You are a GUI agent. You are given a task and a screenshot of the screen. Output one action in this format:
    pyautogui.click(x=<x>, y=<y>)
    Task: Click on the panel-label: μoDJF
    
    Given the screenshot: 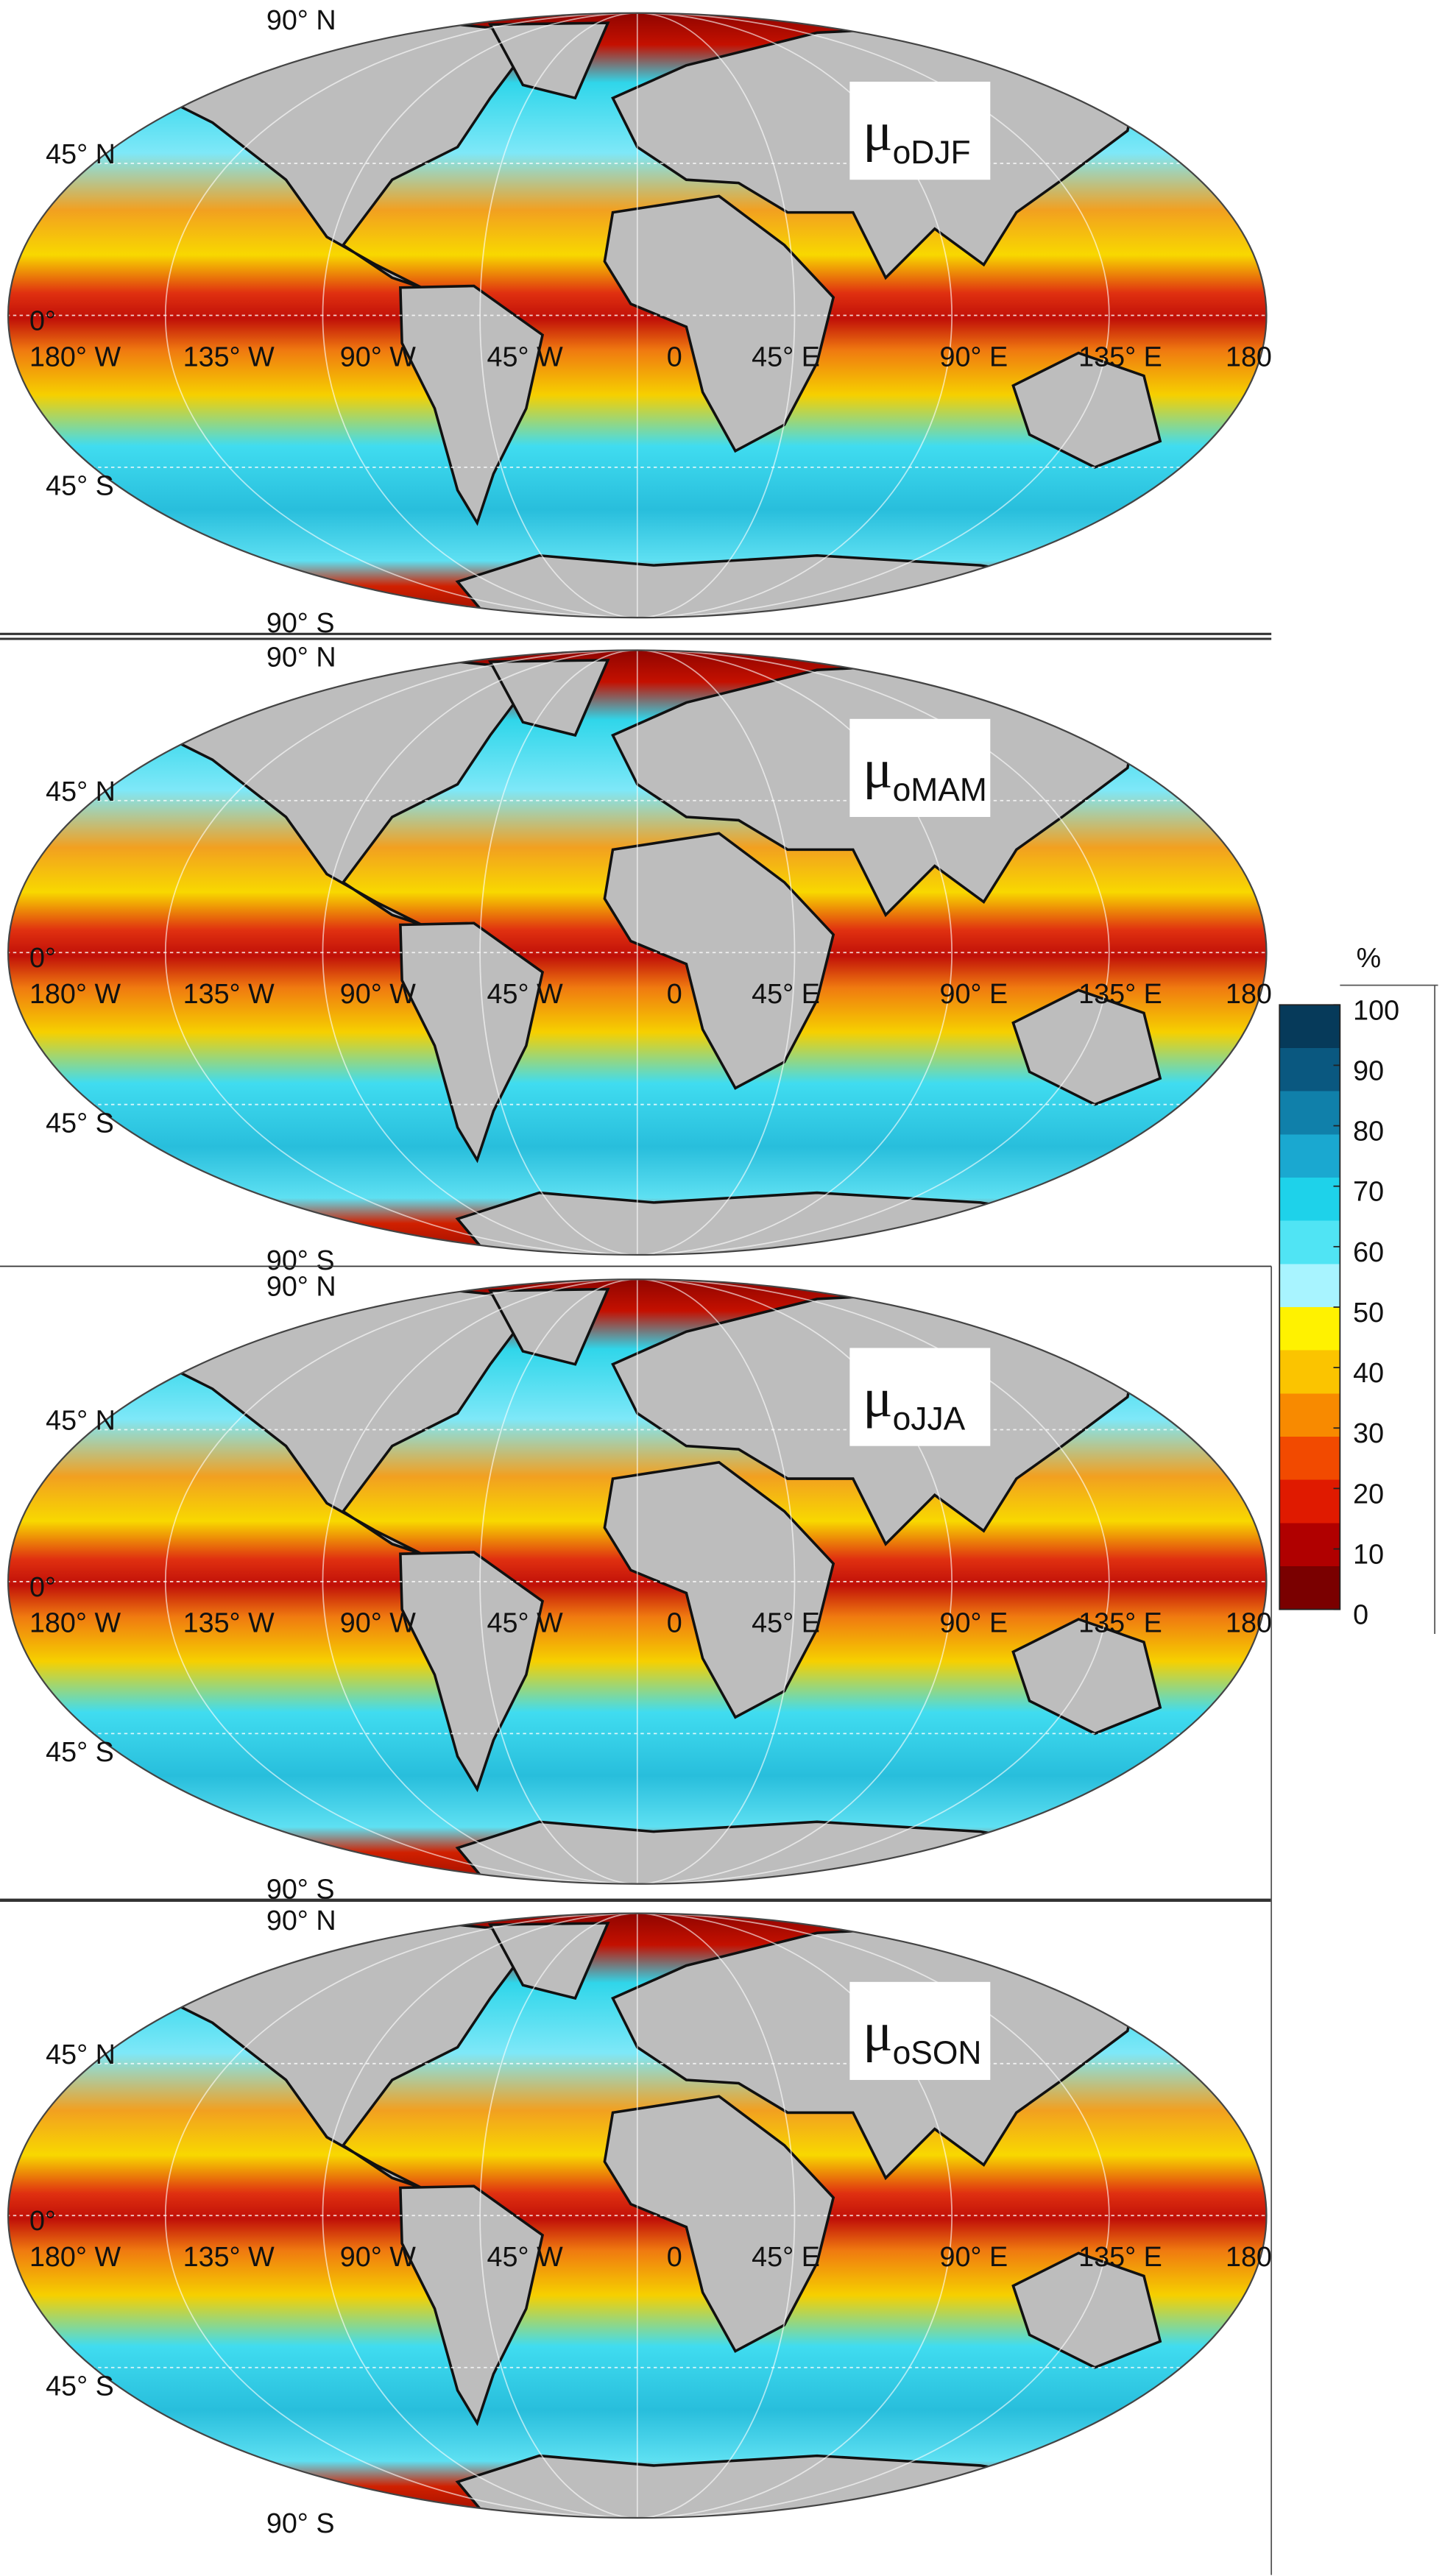 What is the action you would take?
    pyautogui.click(x=916, y=136)
    